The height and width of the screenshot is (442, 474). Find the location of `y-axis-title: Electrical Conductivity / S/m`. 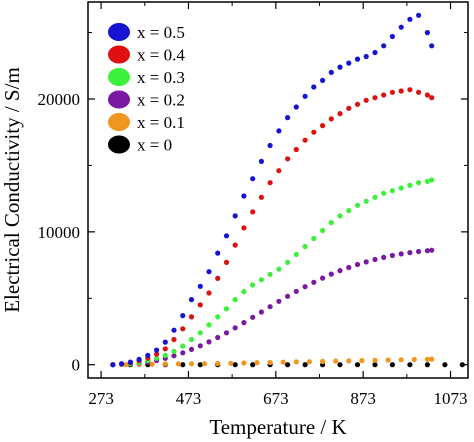

y-axis-title: Electrical Conductivity / S/m is located at coordinates (12, 190).